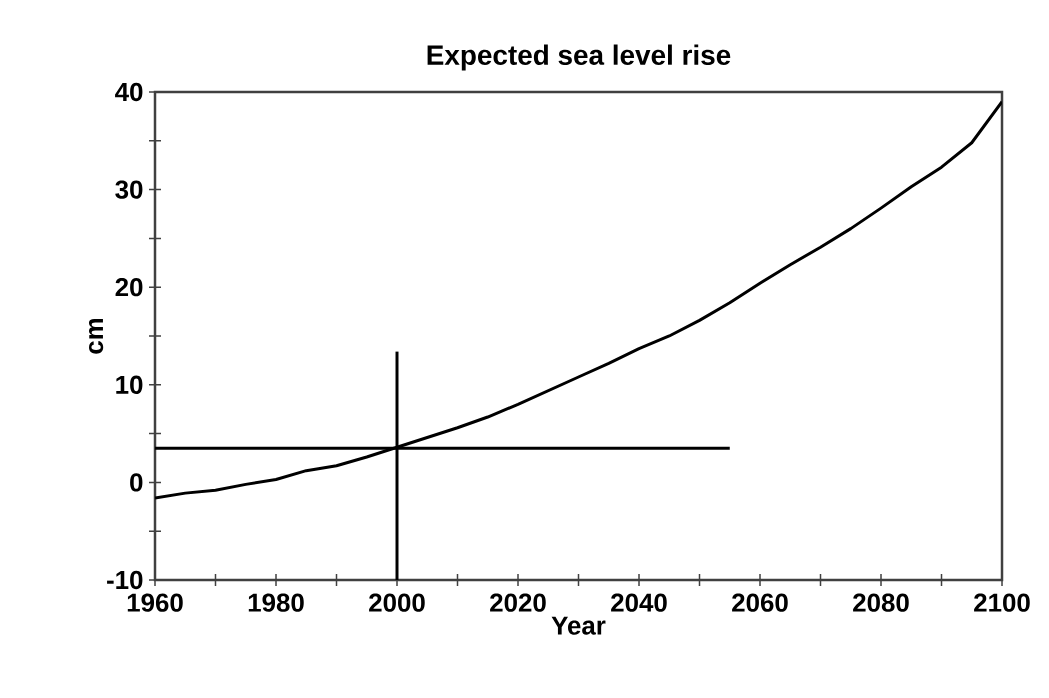 This screenshot has width=1049, height=698. I want to click on x-tick-label: 1960, so click(155, 602).